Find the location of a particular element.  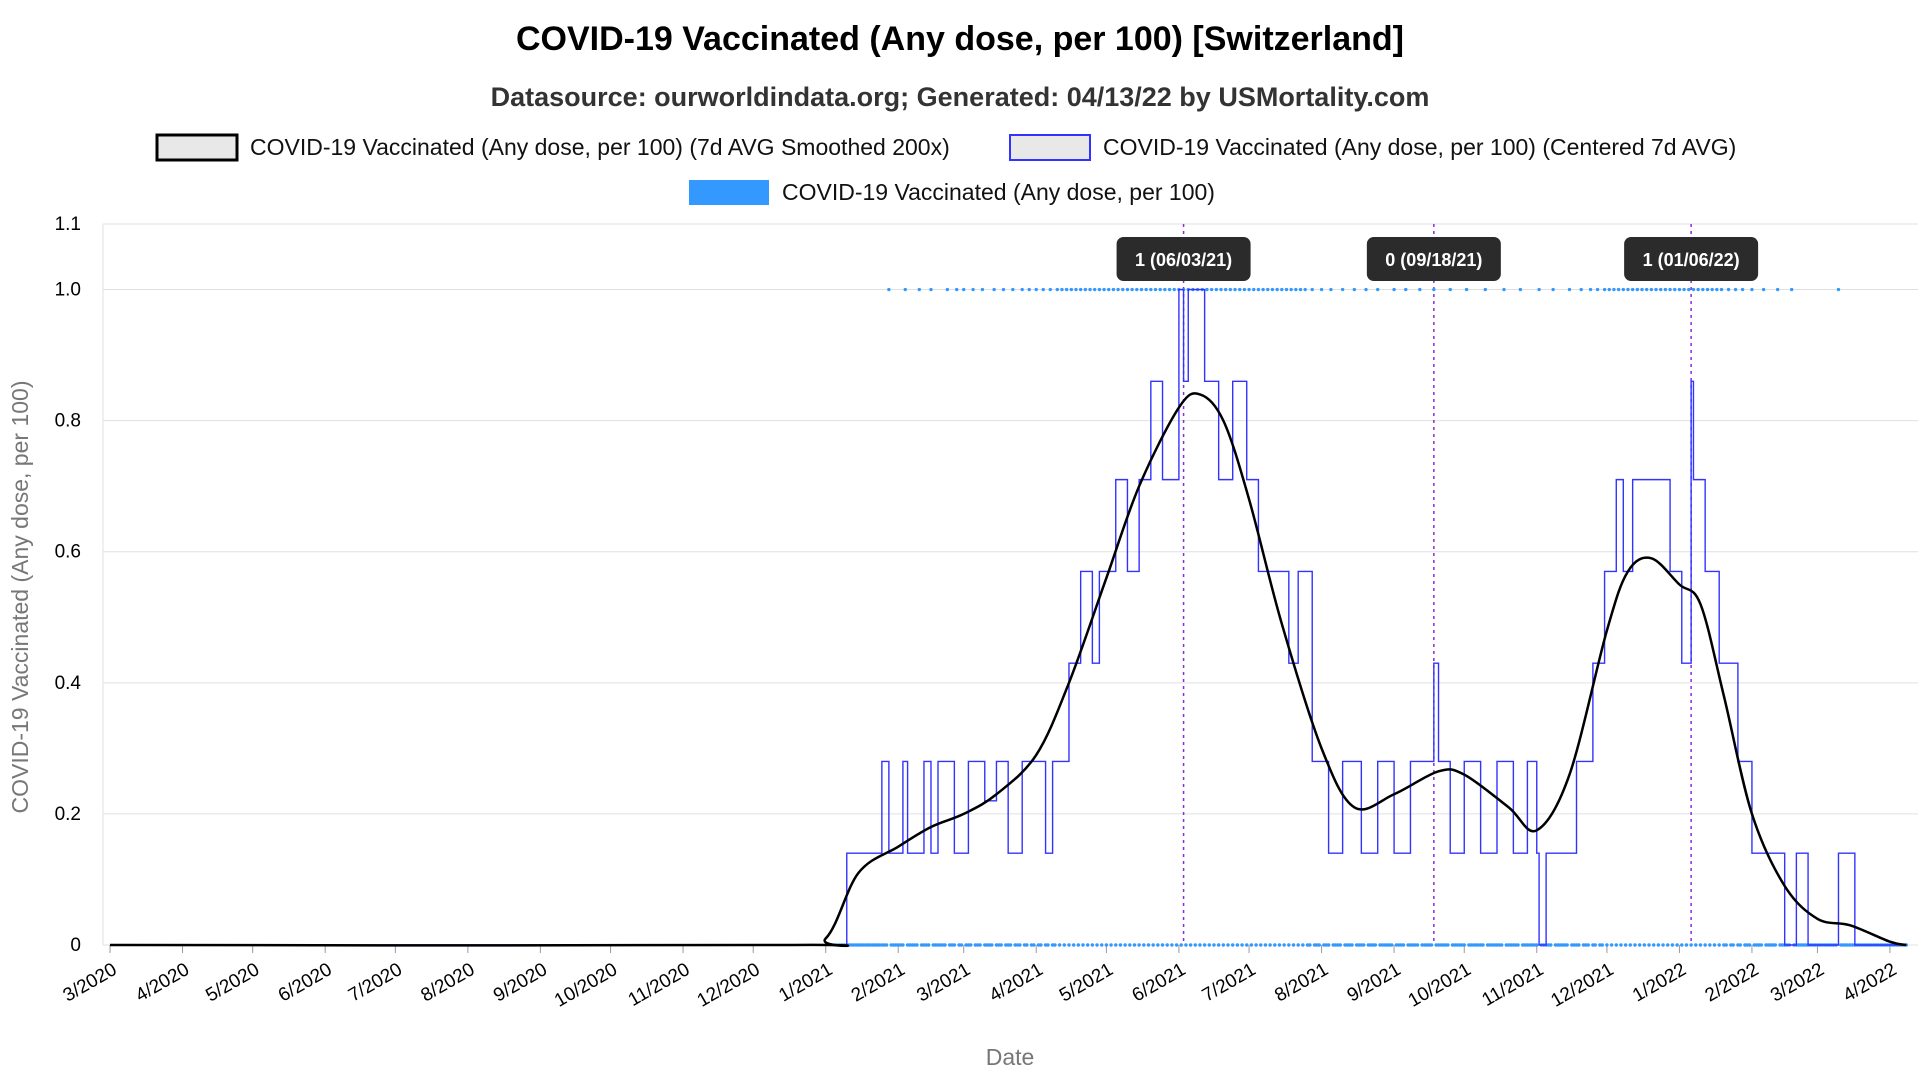

x-tick-label: 4/2021 is located at coordinates (1016, 982).